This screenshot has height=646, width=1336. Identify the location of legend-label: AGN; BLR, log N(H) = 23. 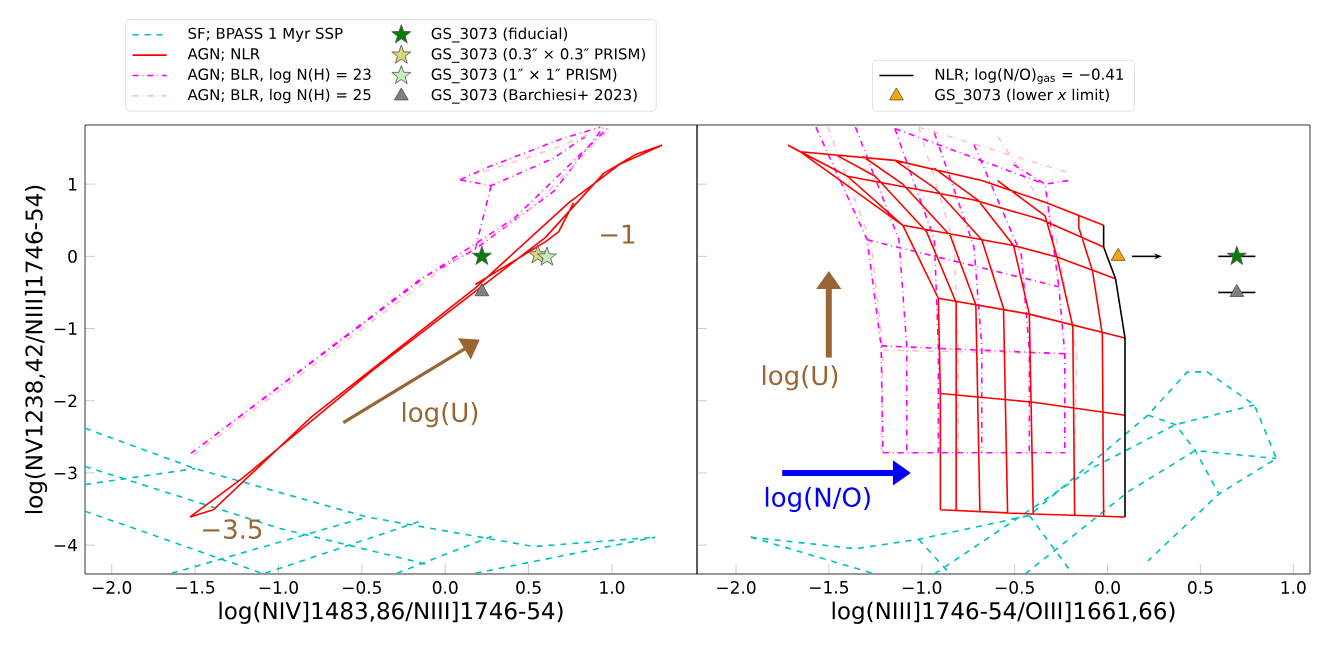
(279, 75).